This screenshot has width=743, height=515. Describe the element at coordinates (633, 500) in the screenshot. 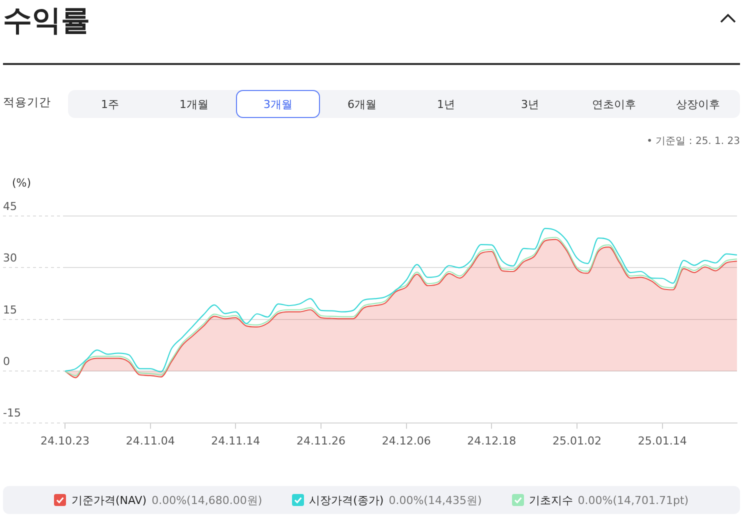

I see `text: 0.00%(14,701.71pt)` at that location.